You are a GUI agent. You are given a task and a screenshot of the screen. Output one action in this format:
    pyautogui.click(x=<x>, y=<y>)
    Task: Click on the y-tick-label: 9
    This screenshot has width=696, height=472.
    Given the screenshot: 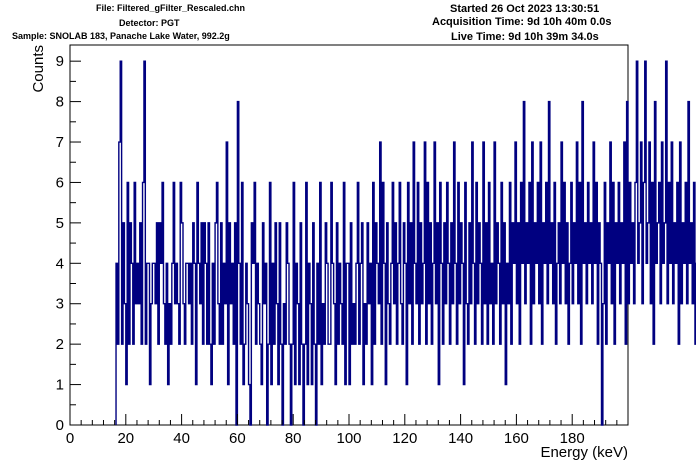 What is the action you would take?
    pyautogui.click(x=60, y=61)
    